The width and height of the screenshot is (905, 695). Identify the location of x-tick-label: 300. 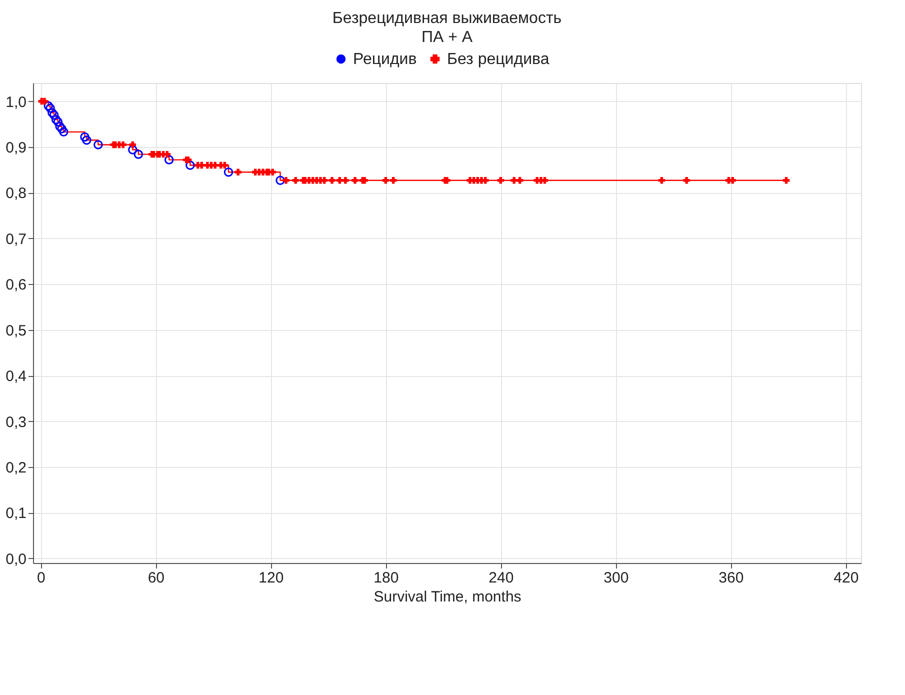
(616, 578).